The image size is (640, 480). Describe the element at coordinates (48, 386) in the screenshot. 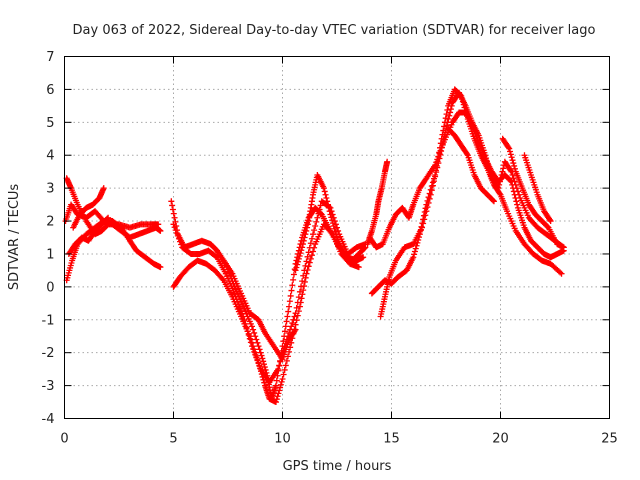

I see `y-tick-label: -3` at that location.